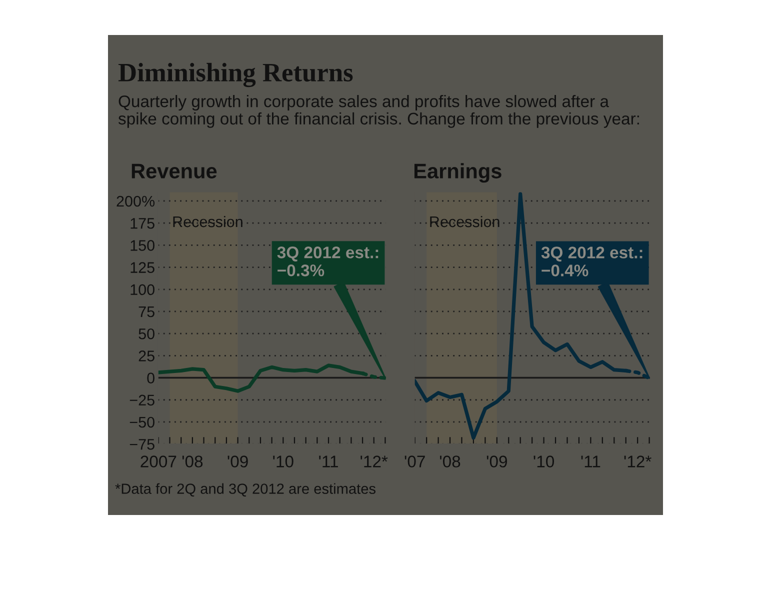 This screenshot has width=770, height=610. I want to click on x-tick-label: '07, so click(414, 462).